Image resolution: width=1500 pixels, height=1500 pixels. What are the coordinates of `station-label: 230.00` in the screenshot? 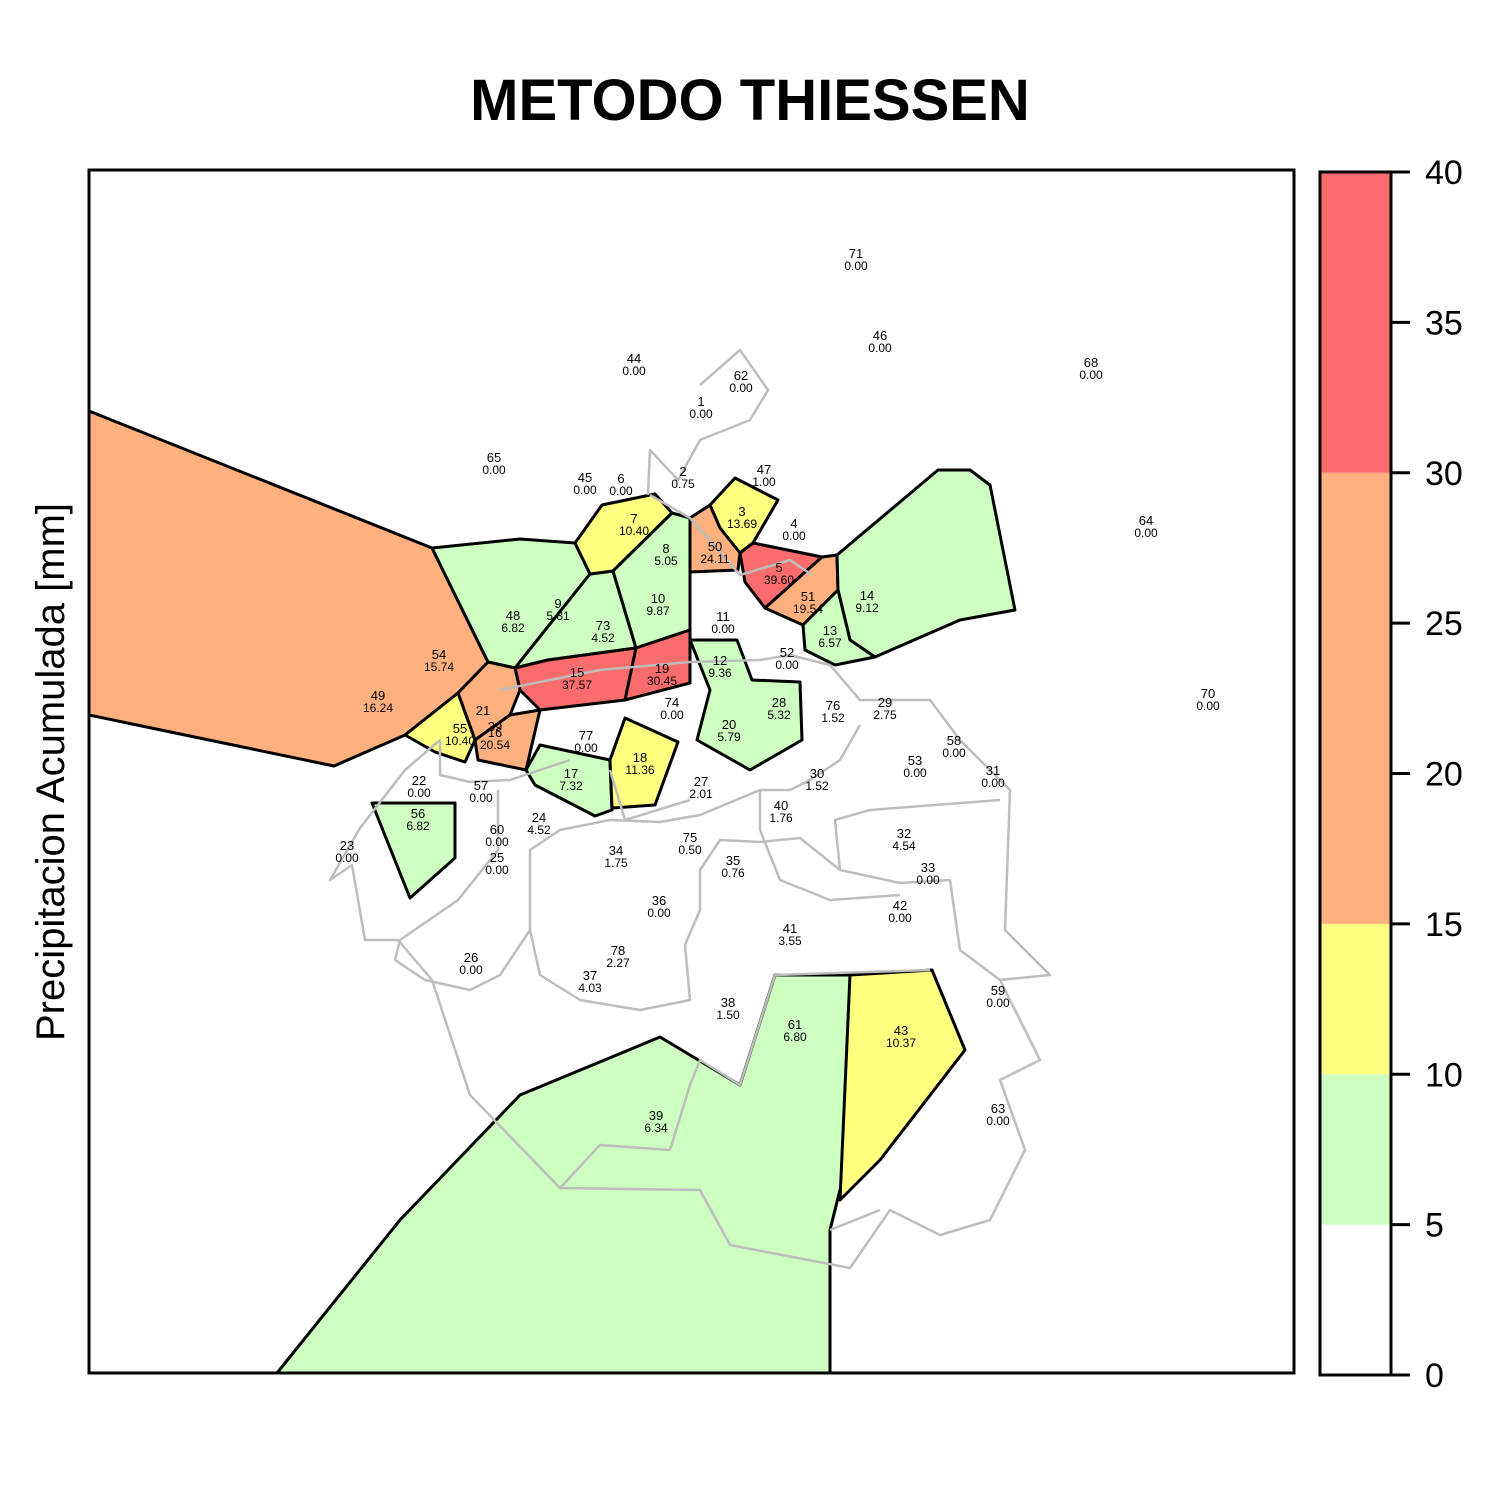 It's located at (347, 851).